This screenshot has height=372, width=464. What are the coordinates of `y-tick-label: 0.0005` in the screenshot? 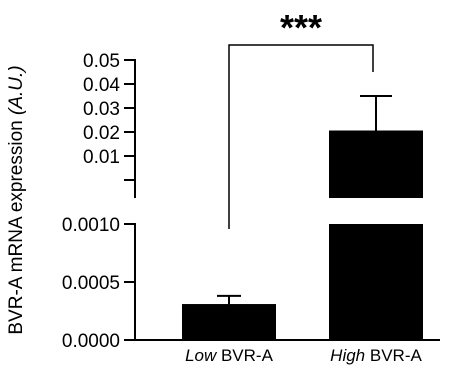 It's located at (91, 283).